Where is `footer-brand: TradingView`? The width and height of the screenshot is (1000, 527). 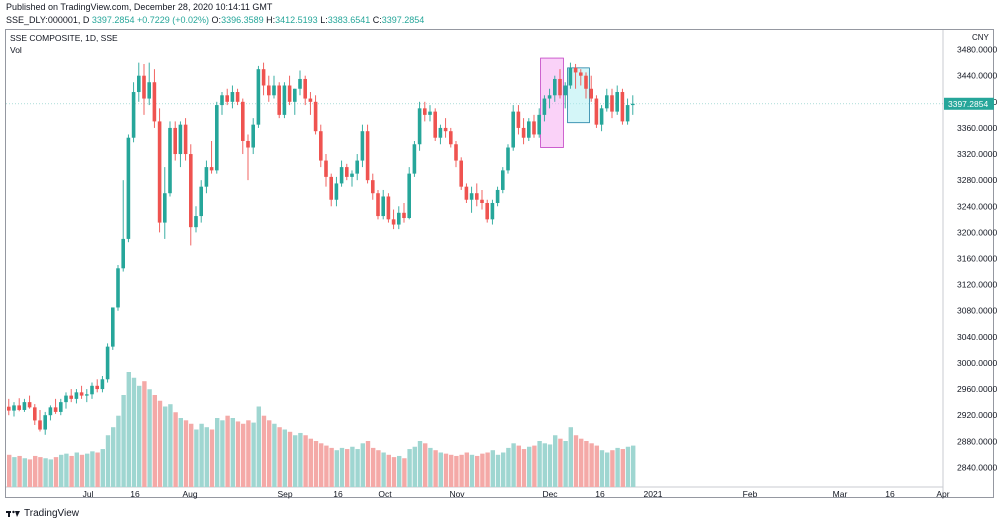
footer-brand: TradingView is located at coordinates (42, 513).